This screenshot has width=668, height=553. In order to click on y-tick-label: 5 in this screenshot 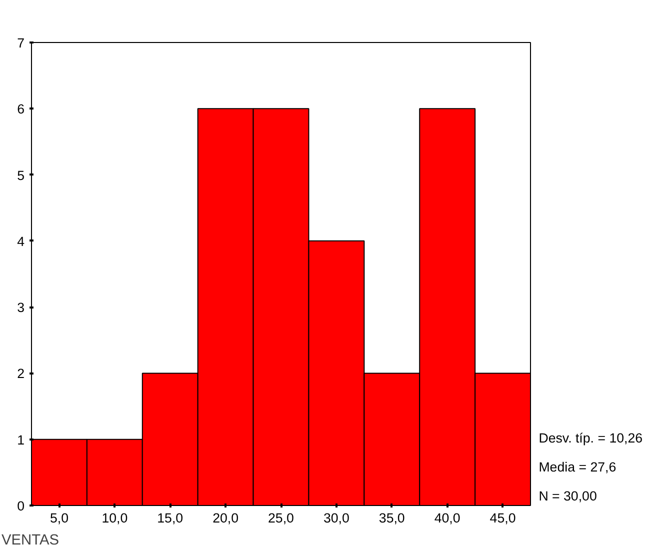, I will do `click(21, 175)`.